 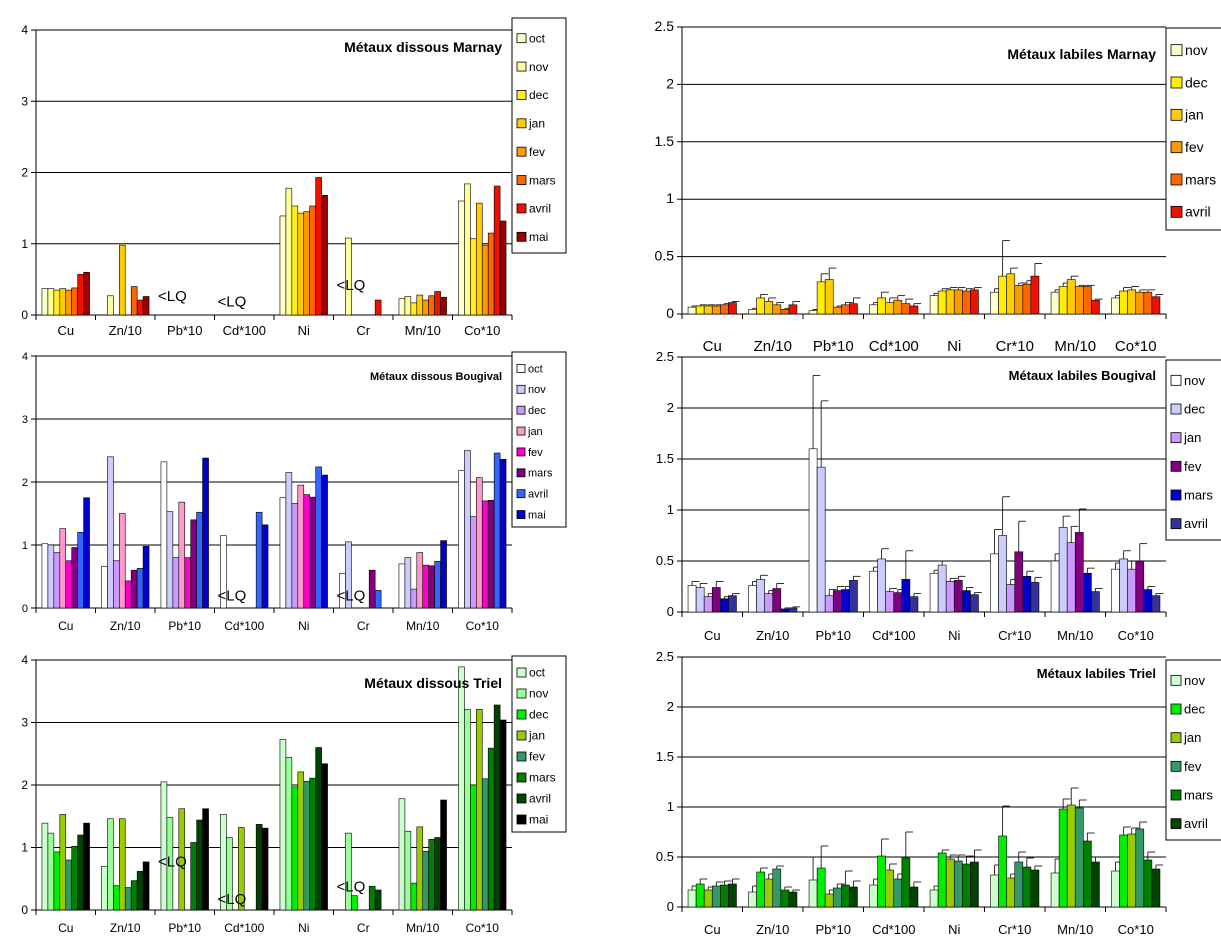 What do you see at coordinates (483, 626) in the screenshot?
I see `category-label: Co*10` at bounding box center [483, 626].